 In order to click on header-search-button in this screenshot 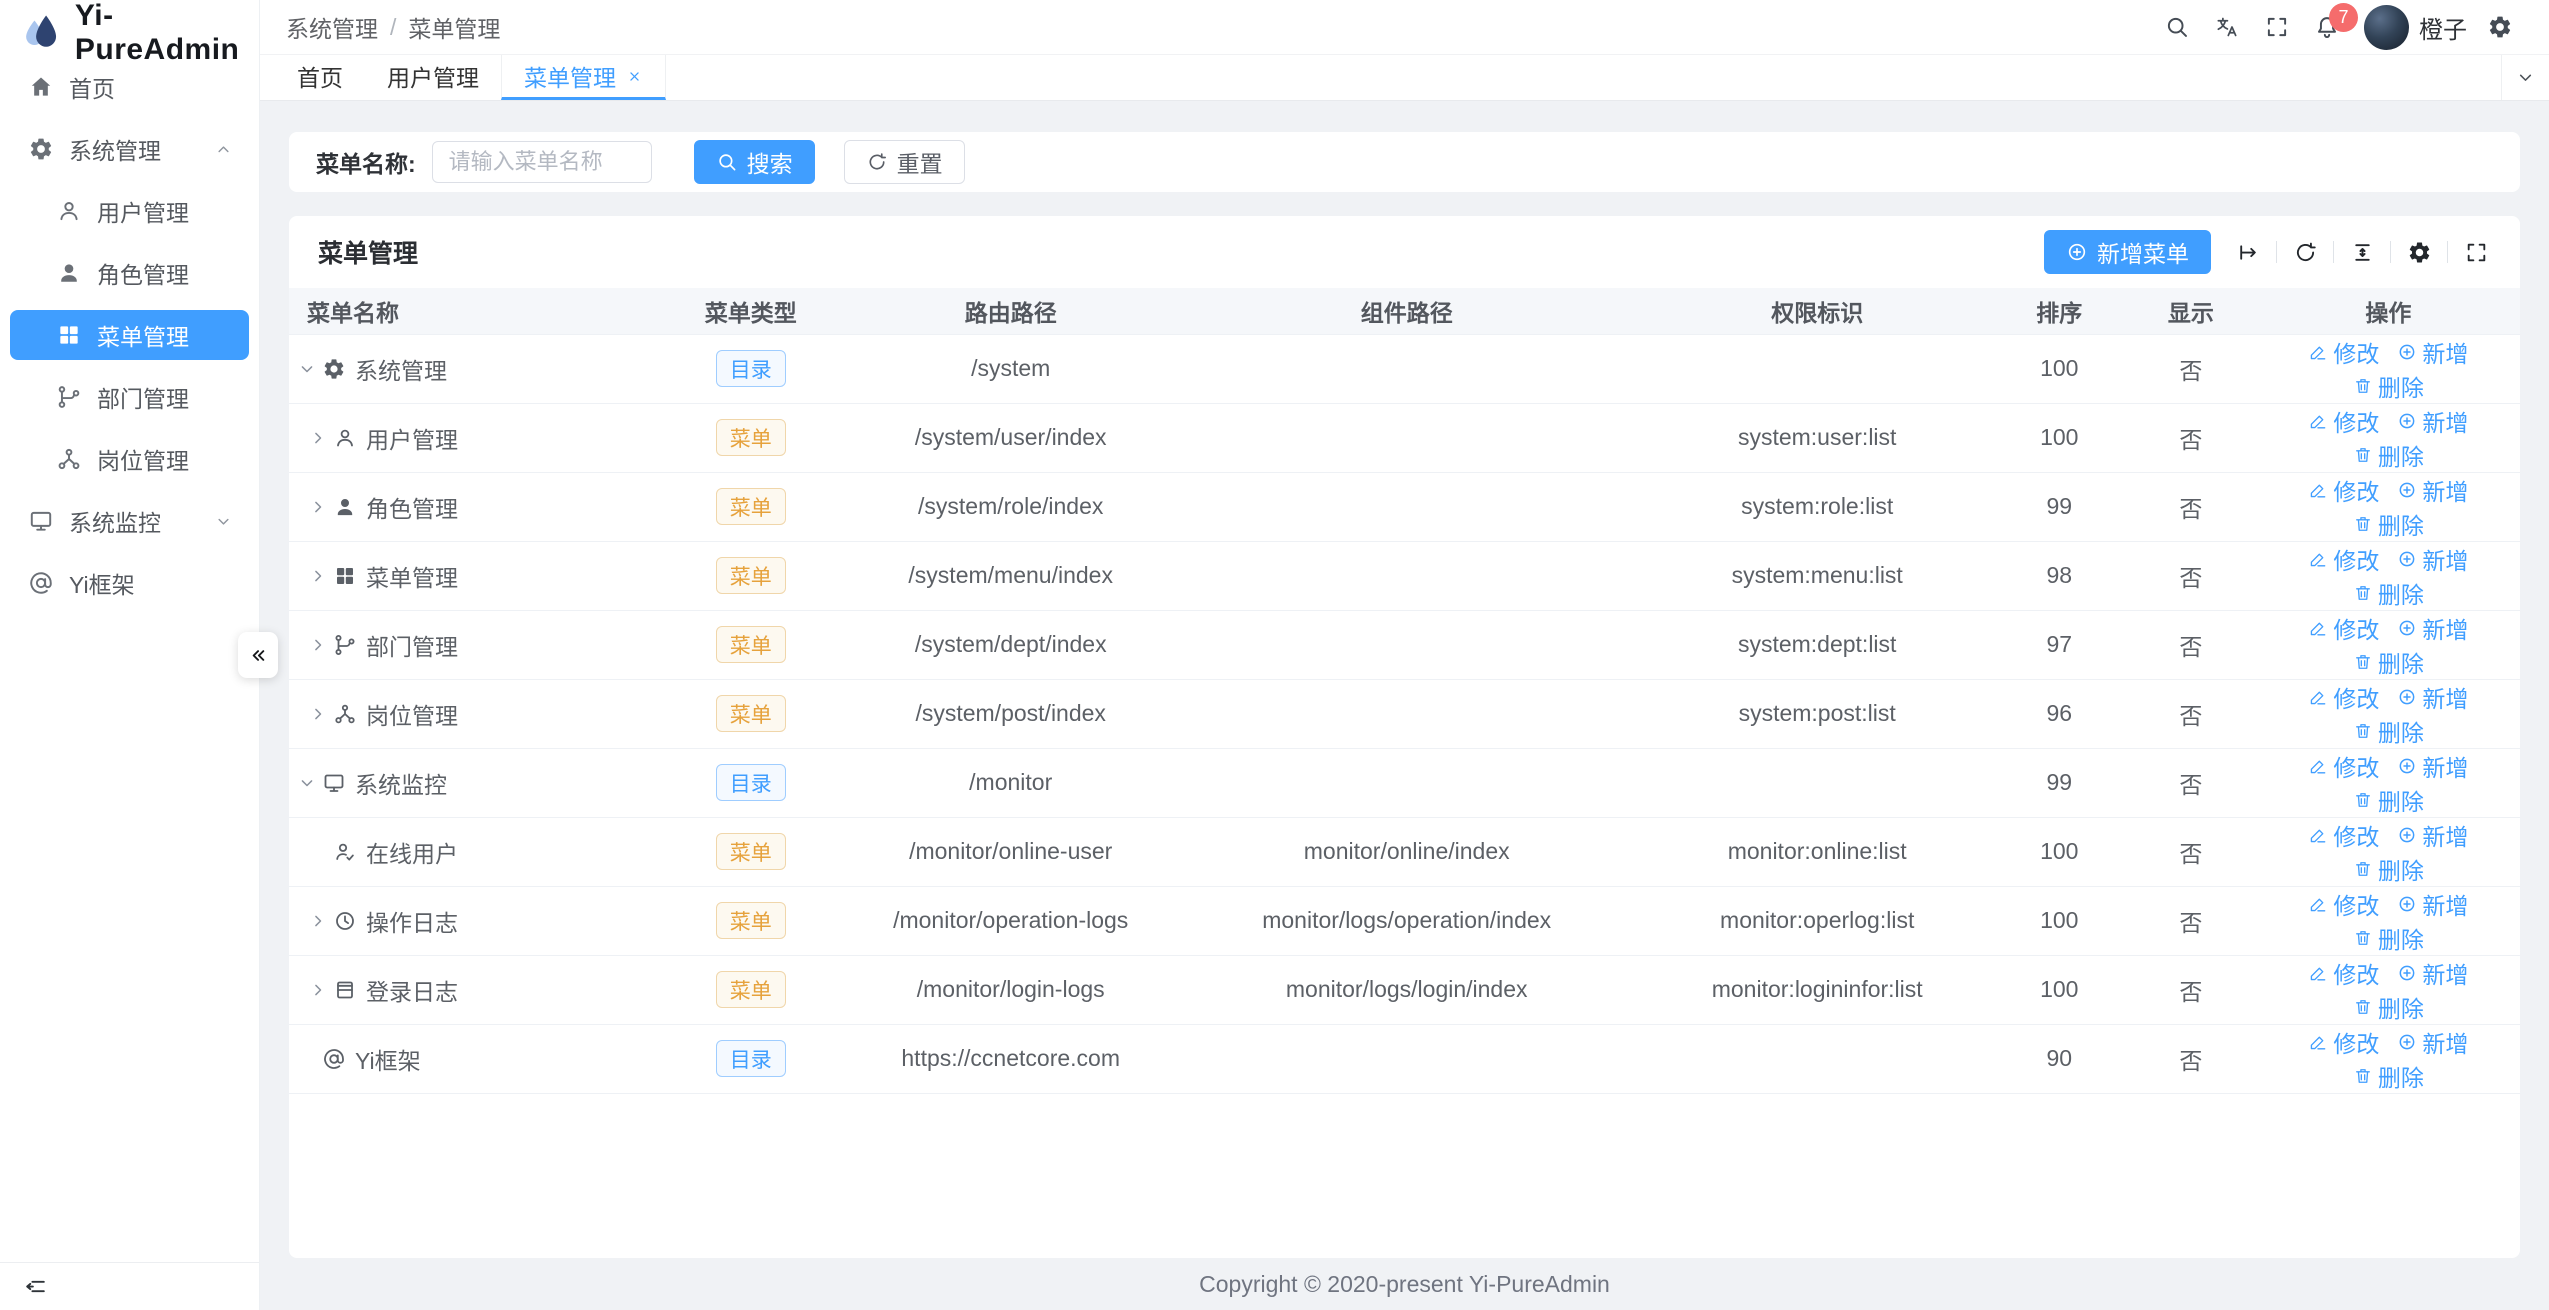, I will do `click(2177, 27)`.